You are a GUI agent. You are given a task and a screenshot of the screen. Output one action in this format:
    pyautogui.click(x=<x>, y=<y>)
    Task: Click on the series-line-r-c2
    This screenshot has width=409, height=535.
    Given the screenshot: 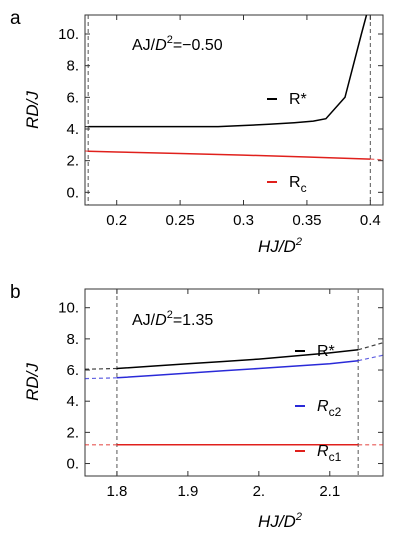 What is the action you would take?
    pyautogui.click(x=237, y=369)
    